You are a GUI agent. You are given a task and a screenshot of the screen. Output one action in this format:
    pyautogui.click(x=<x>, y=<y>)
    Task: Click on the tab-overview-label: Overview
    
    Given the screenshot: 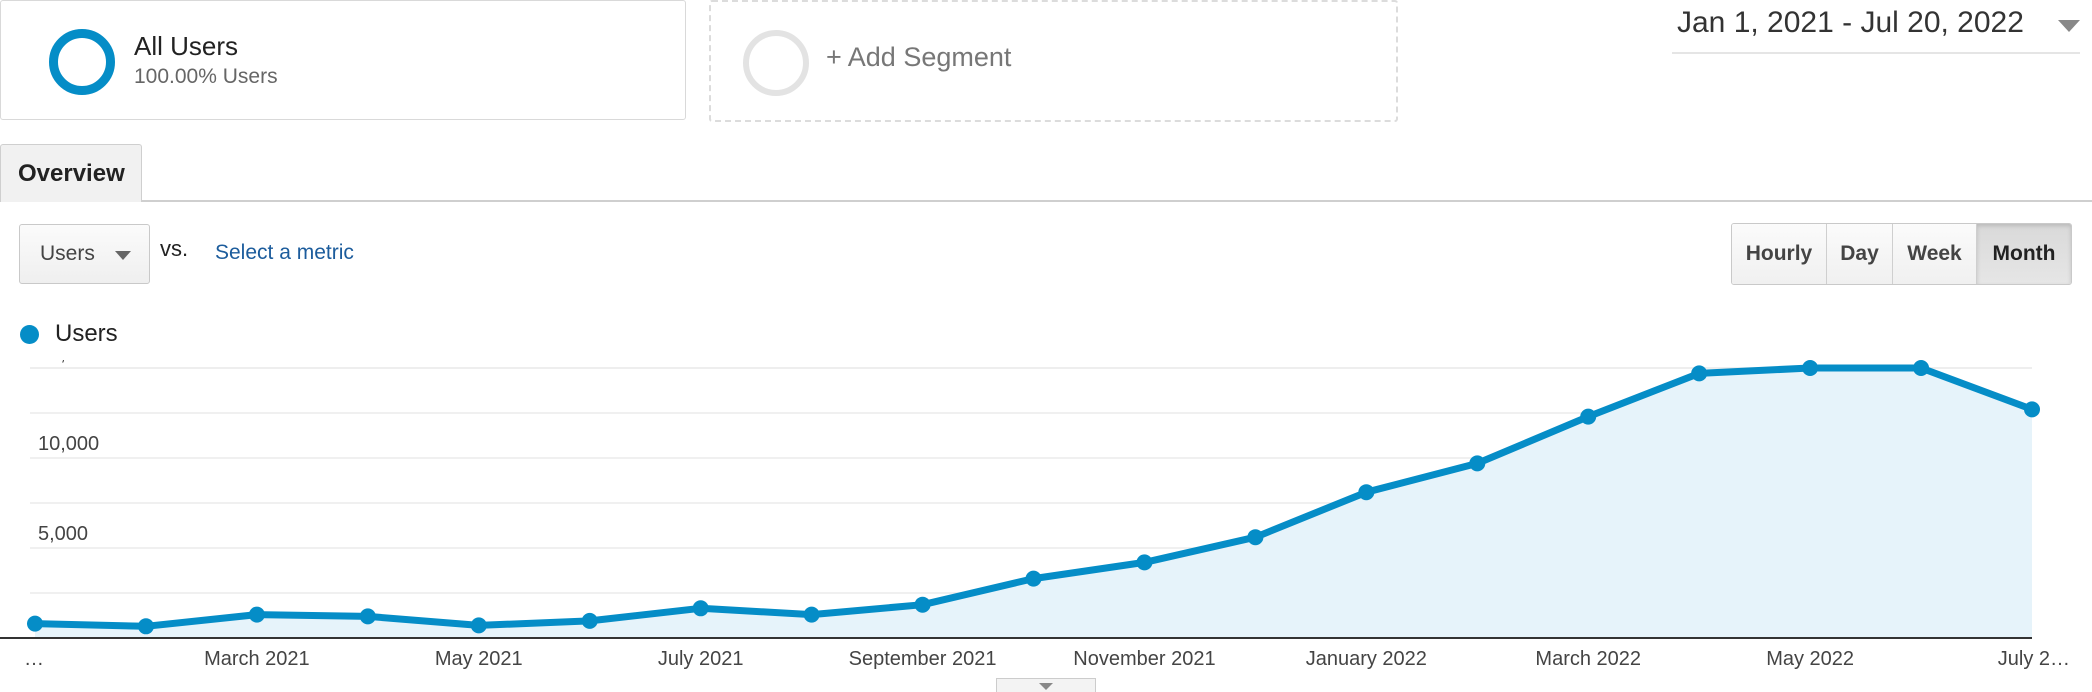 What is the action you would take?
    pyautogui.click(x=71, y=173)
    